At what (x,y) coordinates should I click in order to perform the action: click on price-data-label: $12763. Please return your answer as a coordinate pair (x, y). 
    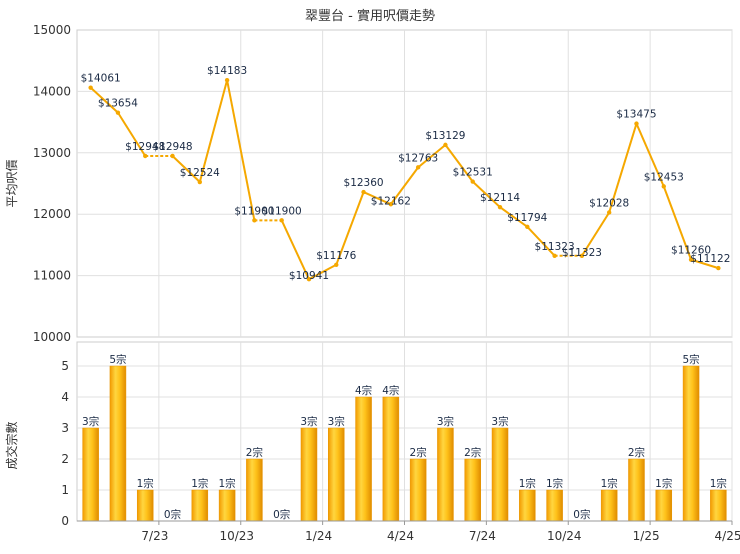
    Looking at the image, I should click on (418, 158).